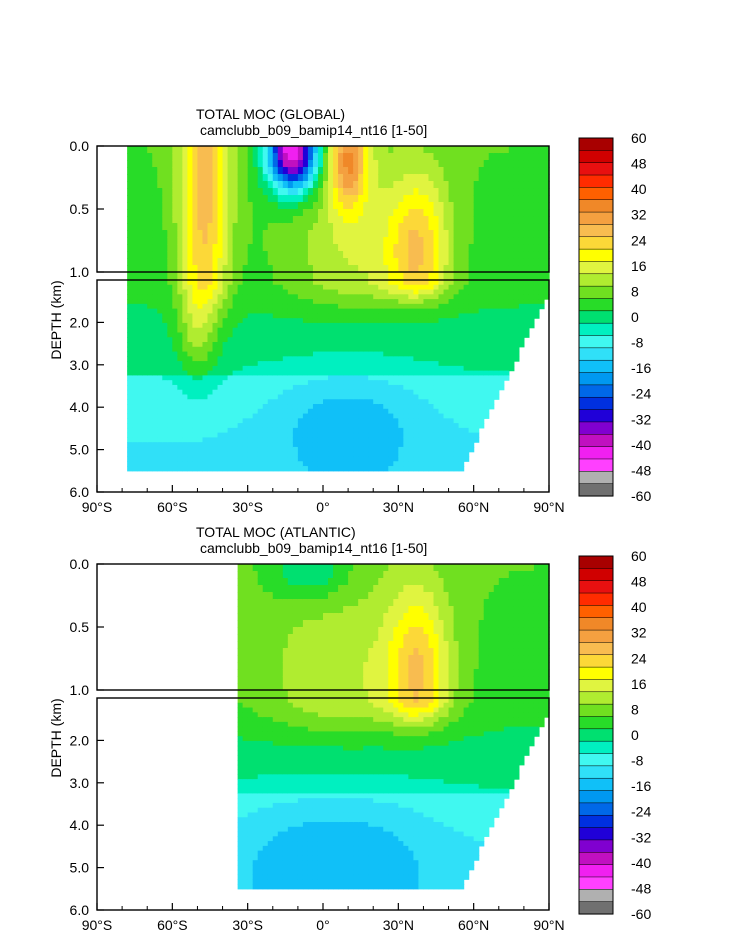 The image size is (733, 945). I want to click on field-cells, so click(393, 727).